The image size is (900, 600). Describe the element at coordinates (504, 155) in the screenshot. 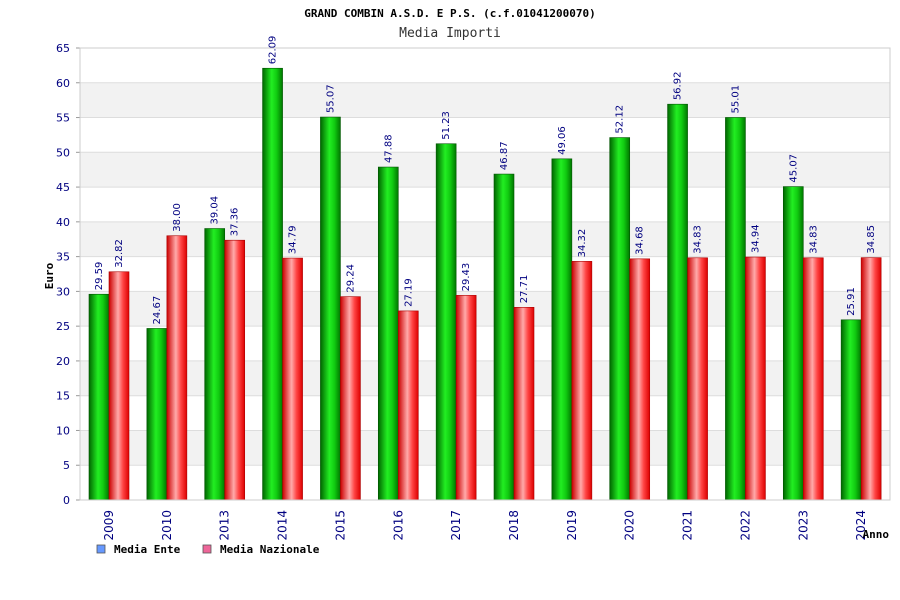

I see `data-label-media-ente-2018: 46.87` at that location.